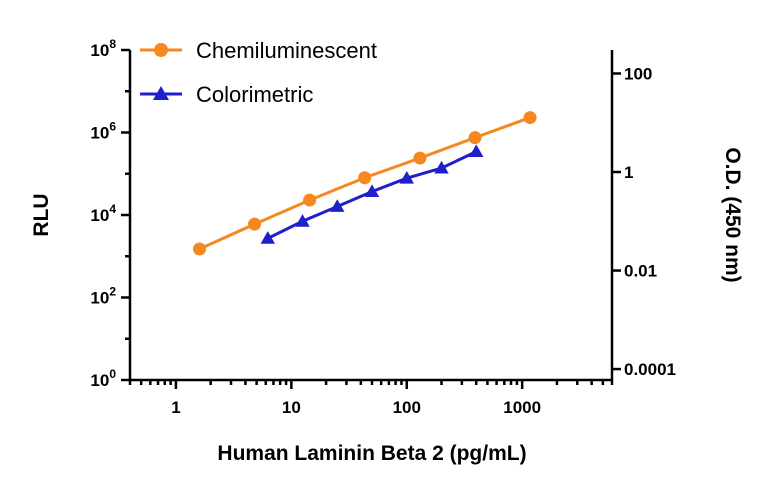 The height and width of the screenshot is (490, 768). What do you see at coordinates (103, 378) in the screenshot?
I see `y-left-tick-label: 10⁰` at bounding box center [103, 378].